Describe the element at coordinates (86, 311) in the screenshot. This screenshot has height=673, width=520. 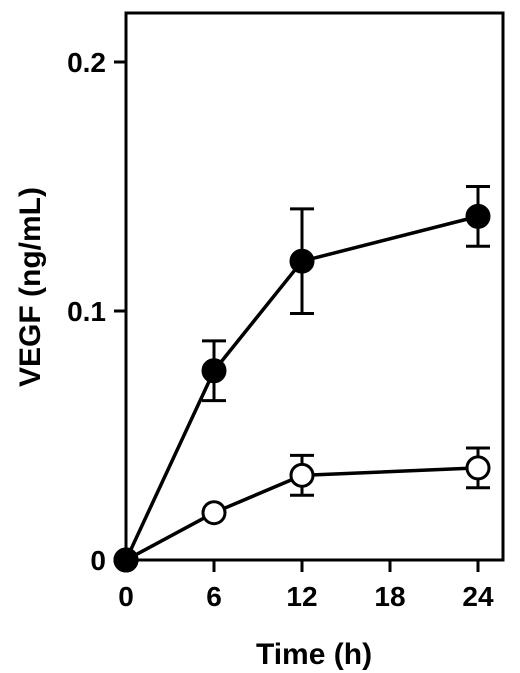
I see `y-tick-label: 0.1` at that location.